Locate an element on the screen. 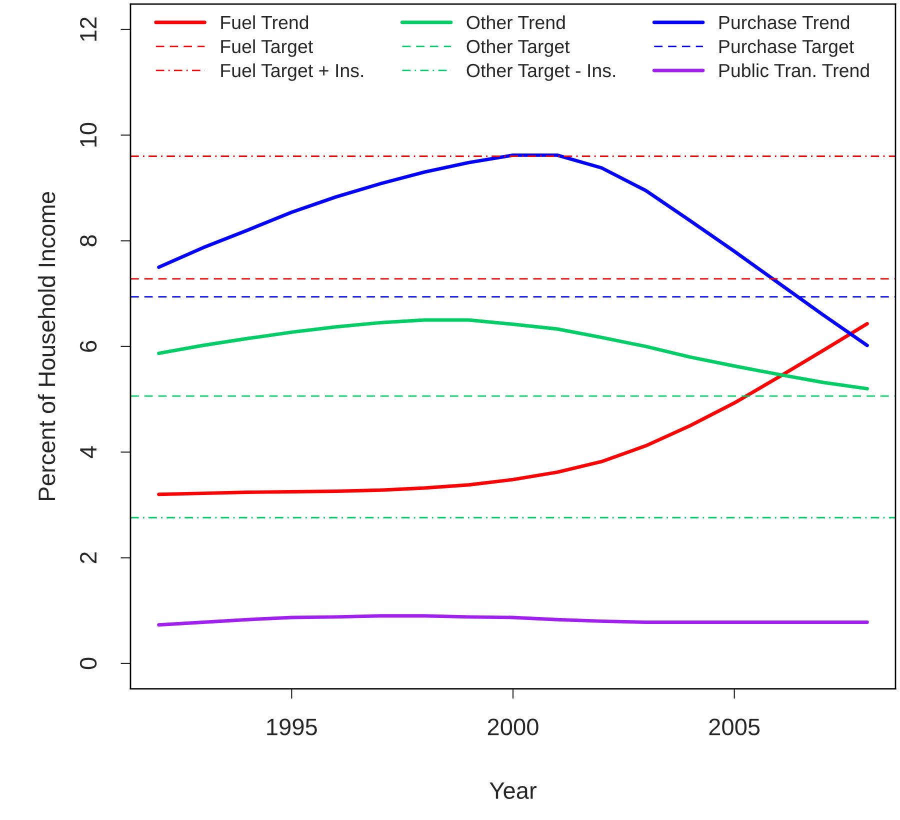 The height and width of the screenshot is (820, 900). legend-label: Other Target - Ins. is located at coordinates (540, 72).